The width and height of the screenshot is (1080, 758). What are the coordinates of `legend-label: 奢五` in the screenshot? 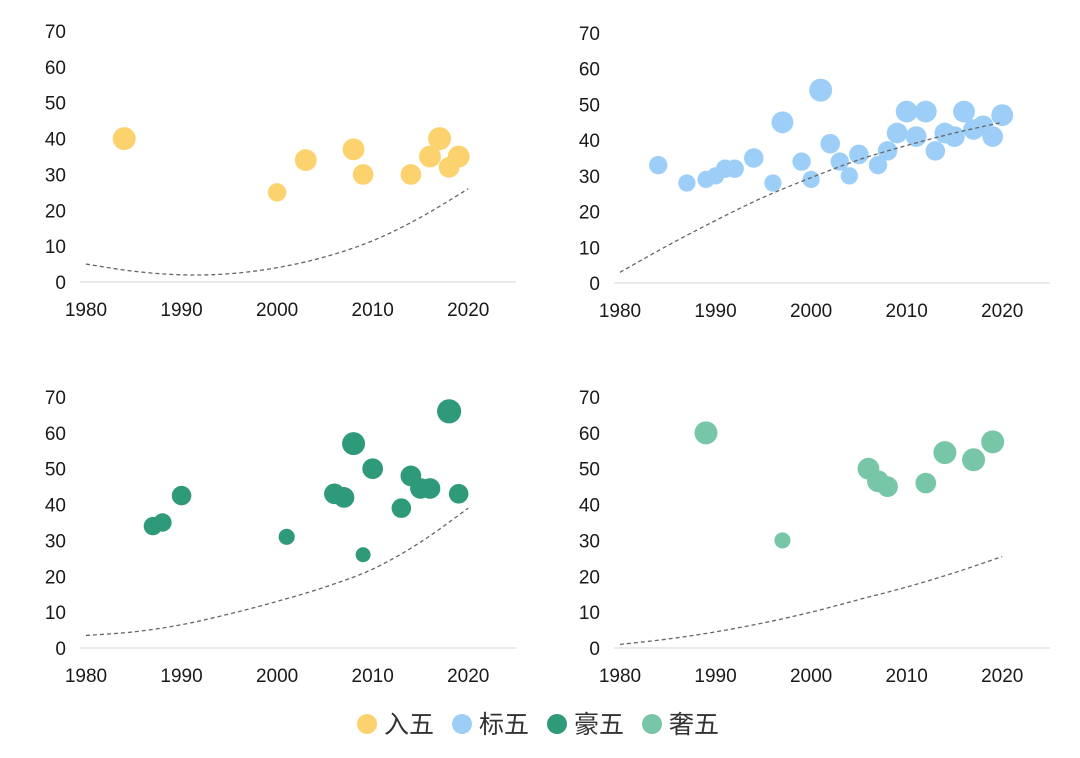 It's located at (694, 724).